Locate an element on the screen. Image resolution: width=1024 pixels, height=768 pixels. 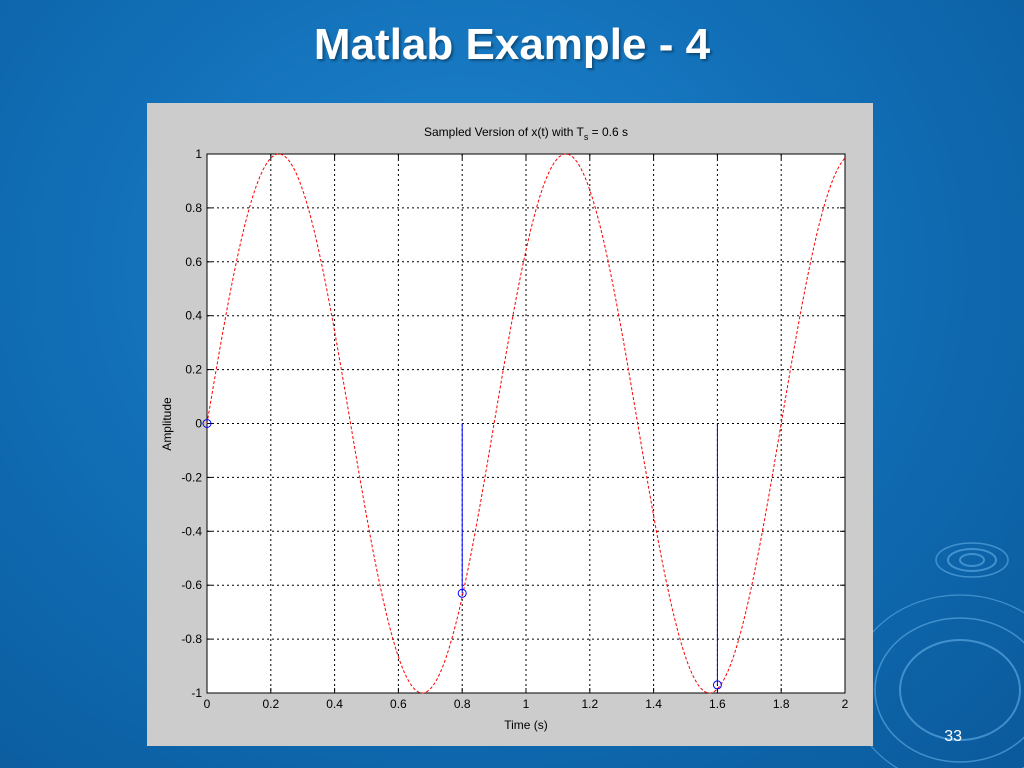
x-tick-label: 0.6 is located at coordinates (398, 704).